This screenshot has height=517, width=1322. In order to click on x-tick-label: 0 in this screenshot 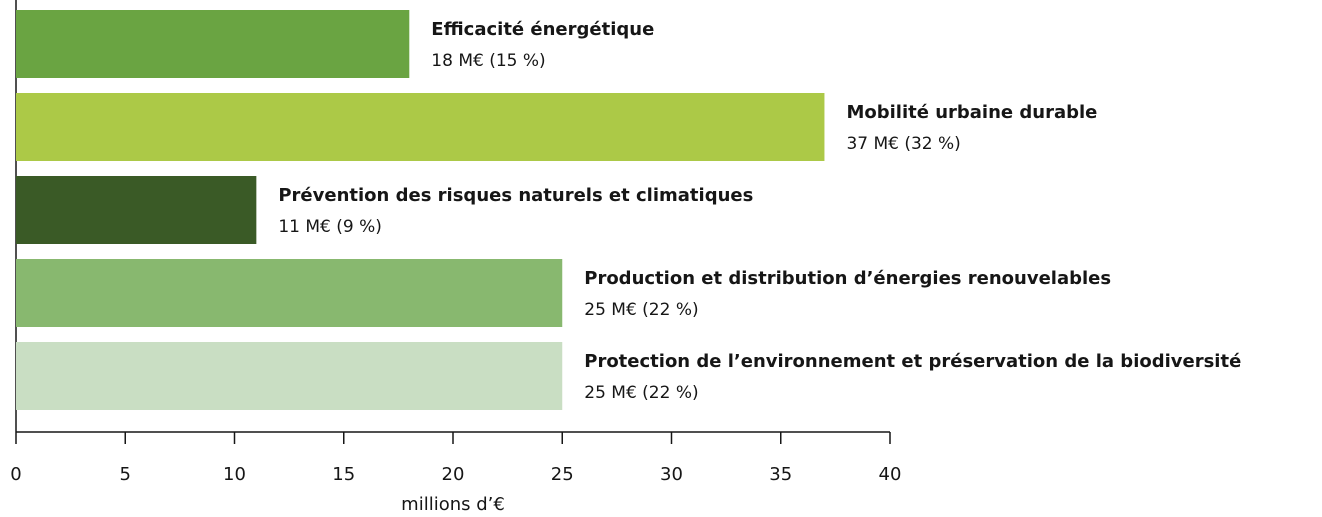, I will do `click(15, 474)`.